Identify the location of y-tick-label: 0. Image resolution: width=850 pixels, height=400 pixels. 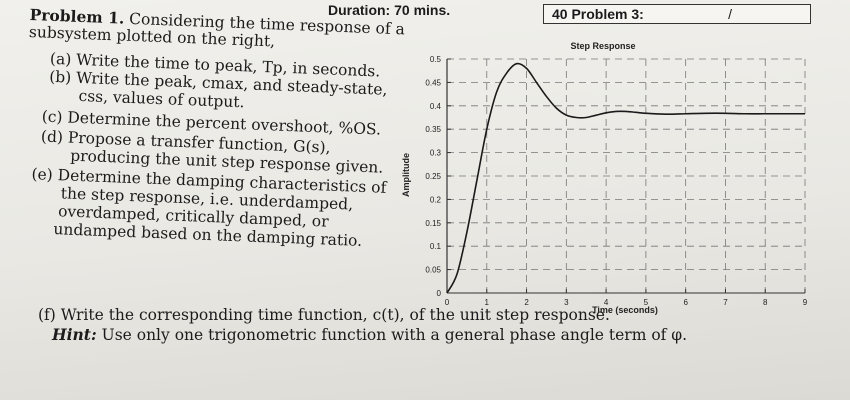
(439, 293).